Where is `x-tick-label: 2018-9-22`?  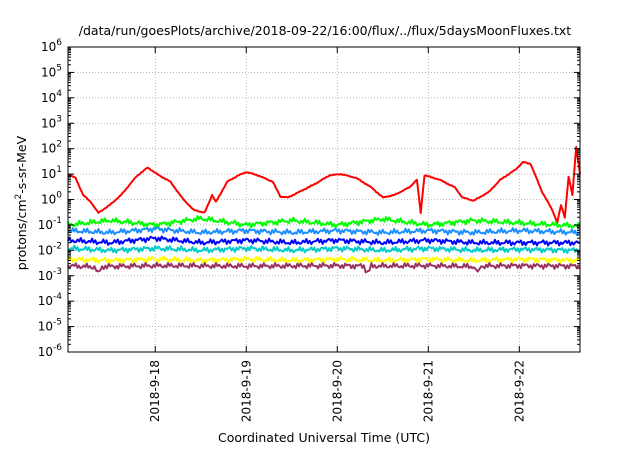
x-tick-label: 2018-9-22 is located at coordinates (519, 391).